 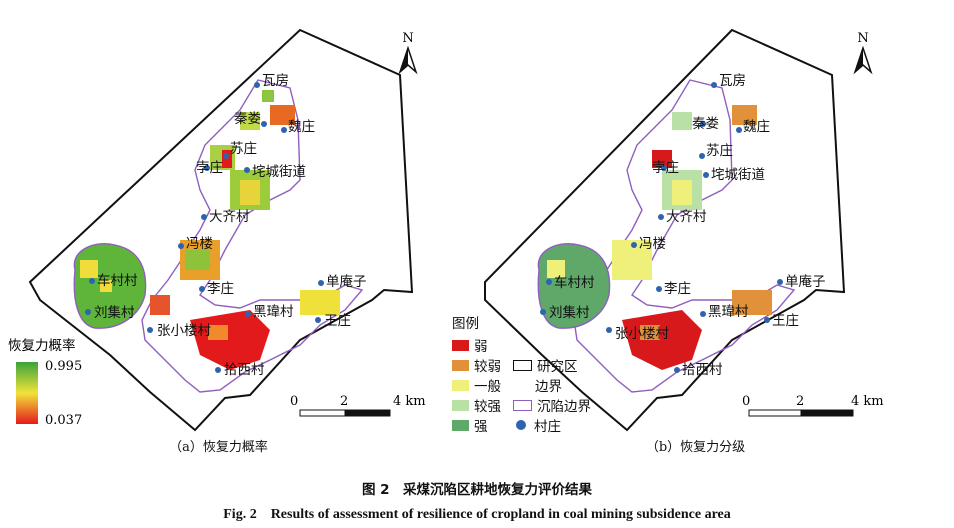 What do you see at coordinates (552, 425) in the screenshot?
I see `legend-village: 村庄` at bounding box center [552, 425].